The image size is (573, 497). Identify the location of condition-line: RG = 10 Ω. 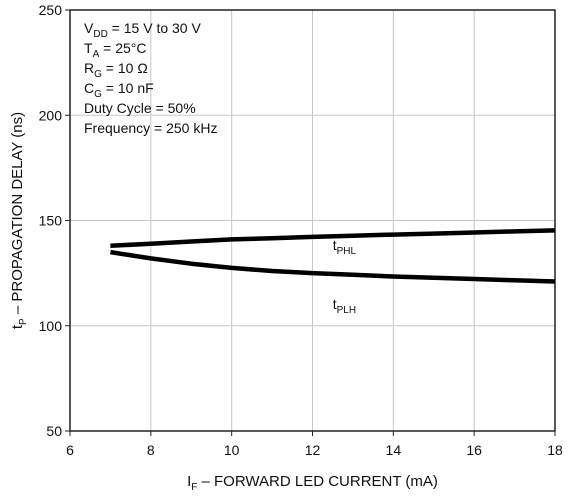
(116, 70).